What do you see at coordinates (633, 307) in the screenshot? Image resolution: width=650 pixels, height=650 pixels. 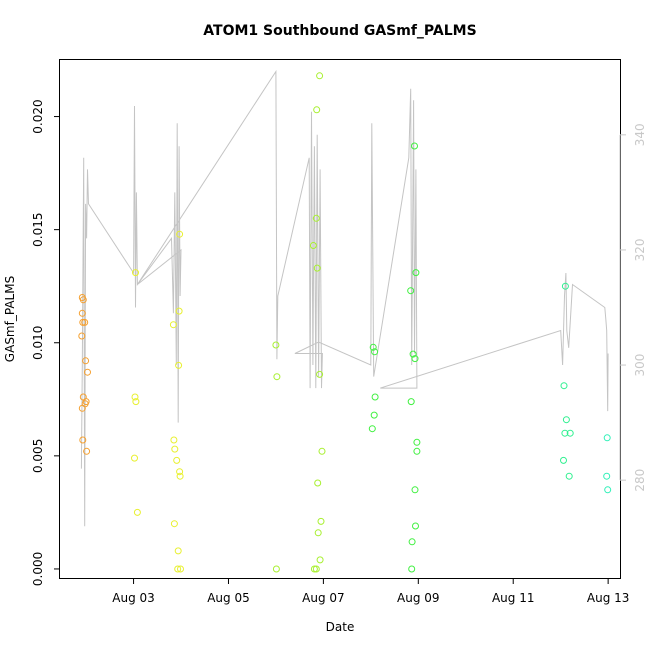 I see `secondary-y-axis: 280 300 320 340` at bounding box center [633, 307].